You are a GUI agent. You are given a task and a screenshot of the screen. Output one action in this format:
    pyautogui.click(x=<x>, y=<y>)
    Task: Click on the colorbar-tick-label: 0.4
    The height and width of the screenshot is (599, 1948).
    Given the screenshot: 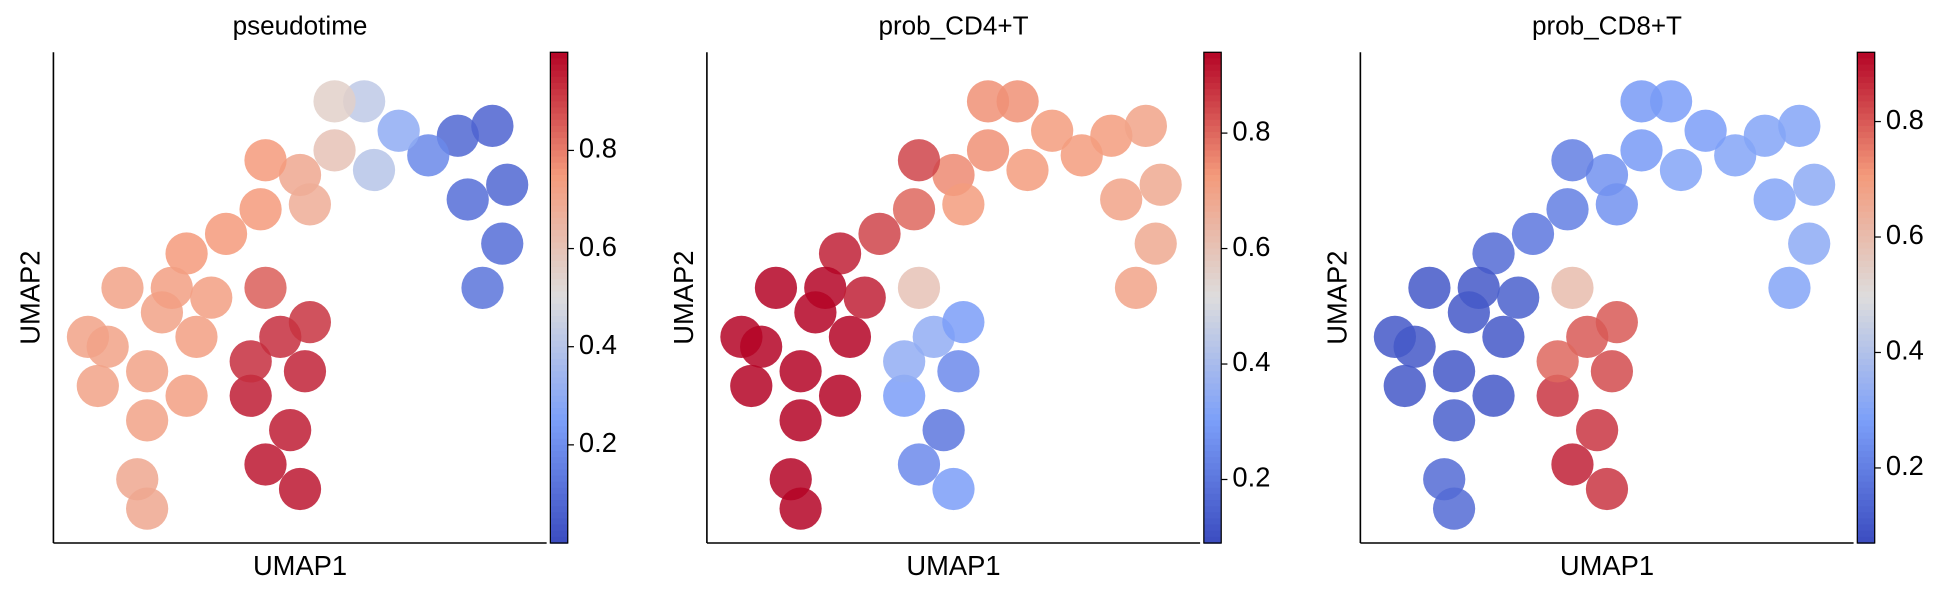 What is the action you would take?
    pyautogui.click(x=1251, y=361)
    